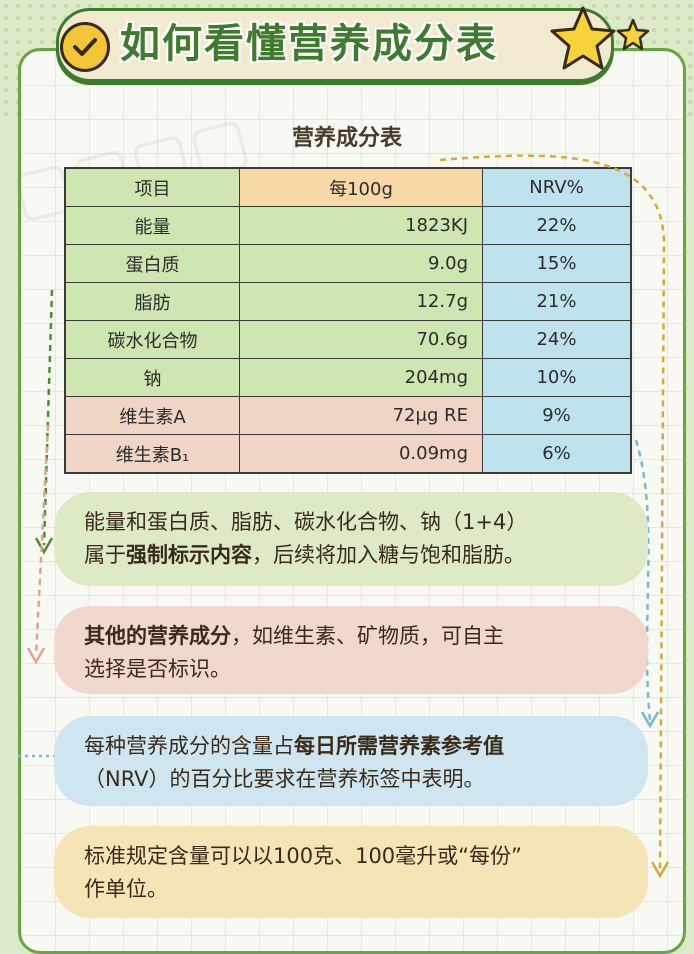 The height and width of the screenshot is (954, 694). Describe the element at coordinates (557, 187) in the screenshot. I see `header-nrv: NRV%` at that location.